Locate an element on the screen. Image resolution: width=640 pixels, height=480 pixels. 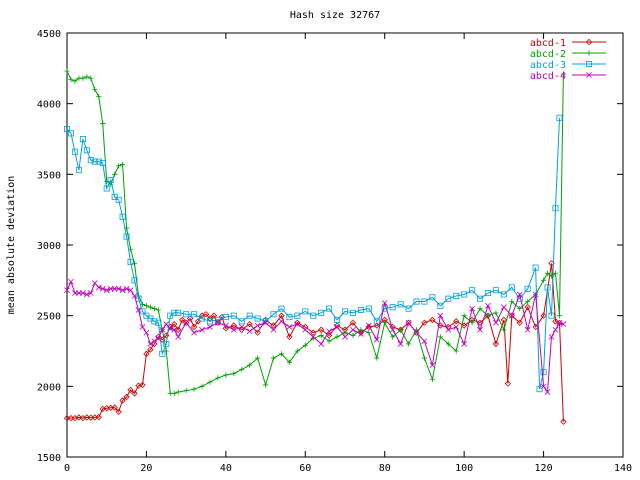
legend-label: abcd-3 is located at coordinates (548, 65).